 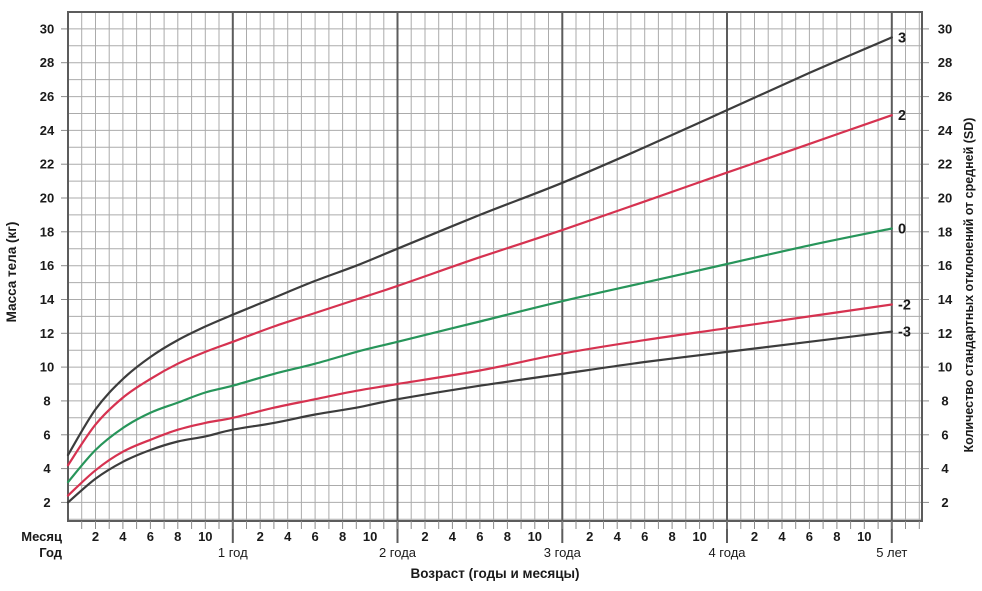 What do you see at coordinates (47, 367) in the screenshot?
I see `left-axis-tick-label: 10` at bounding box center [47, 367].